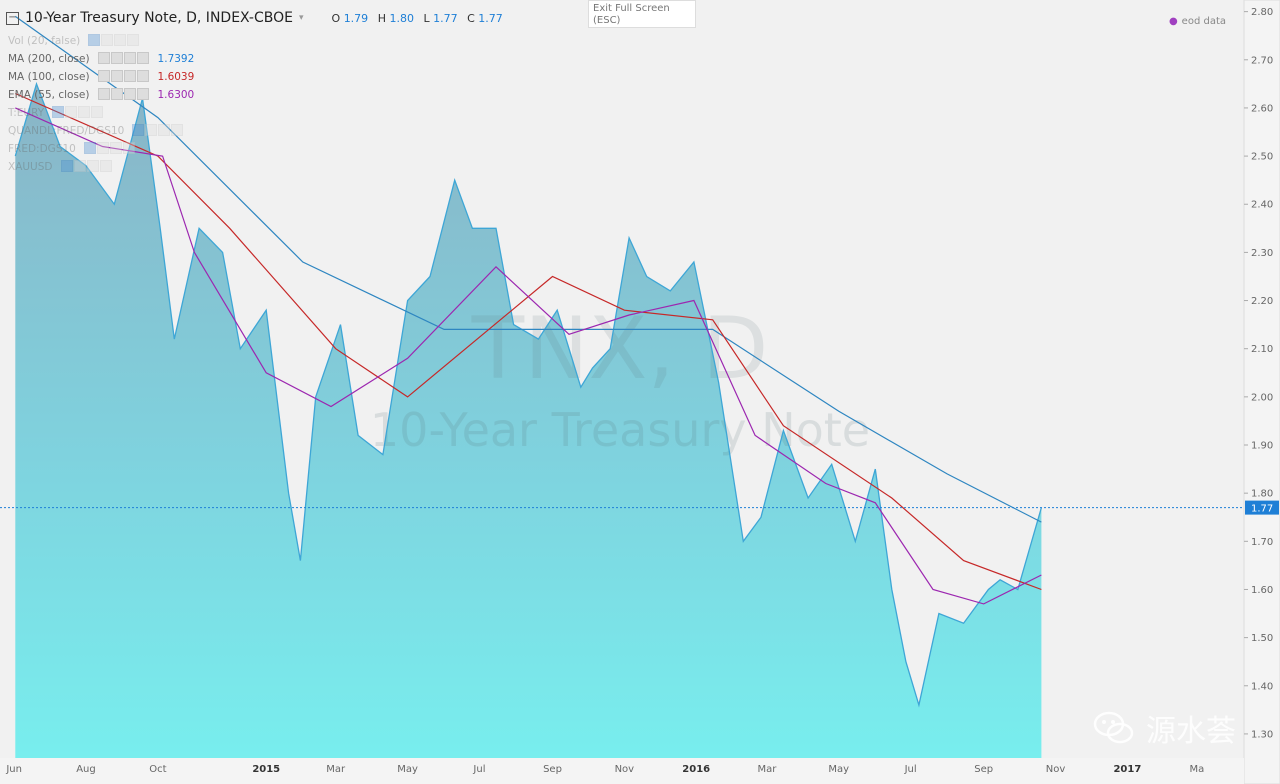  I want to click on channel-watermark: 源水荟, so click(1164, 728).